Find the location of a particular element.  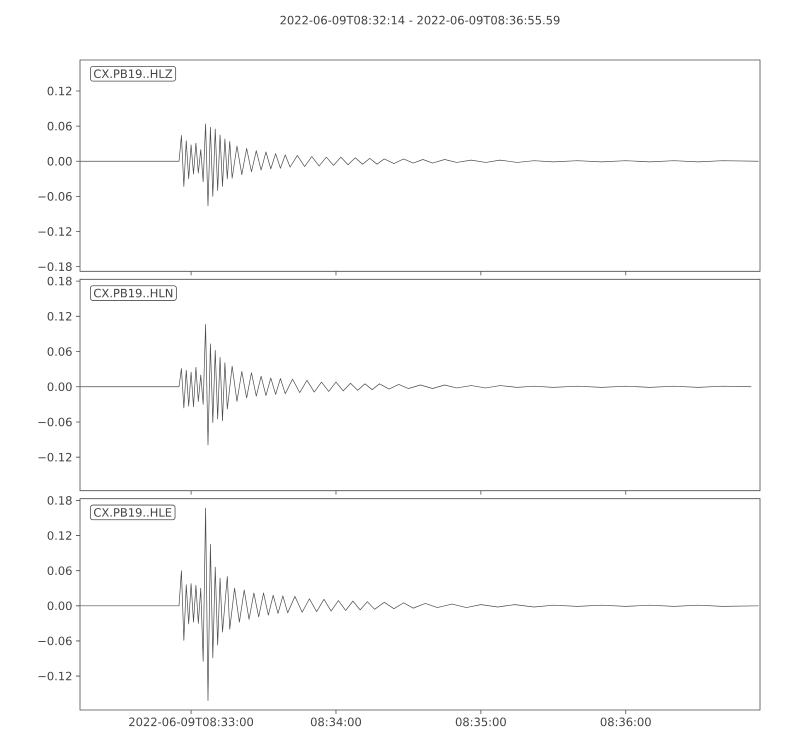

x-tick-label: 08:36:00 is located at coordinates (625, 722).